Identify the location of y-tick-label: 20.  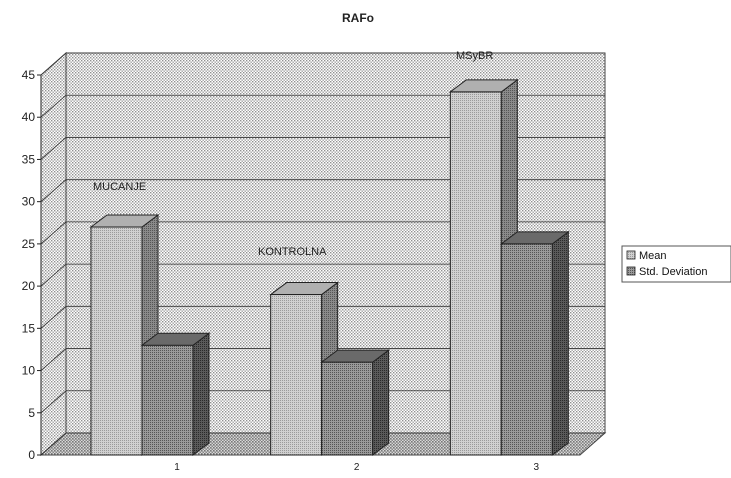
(29, 286).